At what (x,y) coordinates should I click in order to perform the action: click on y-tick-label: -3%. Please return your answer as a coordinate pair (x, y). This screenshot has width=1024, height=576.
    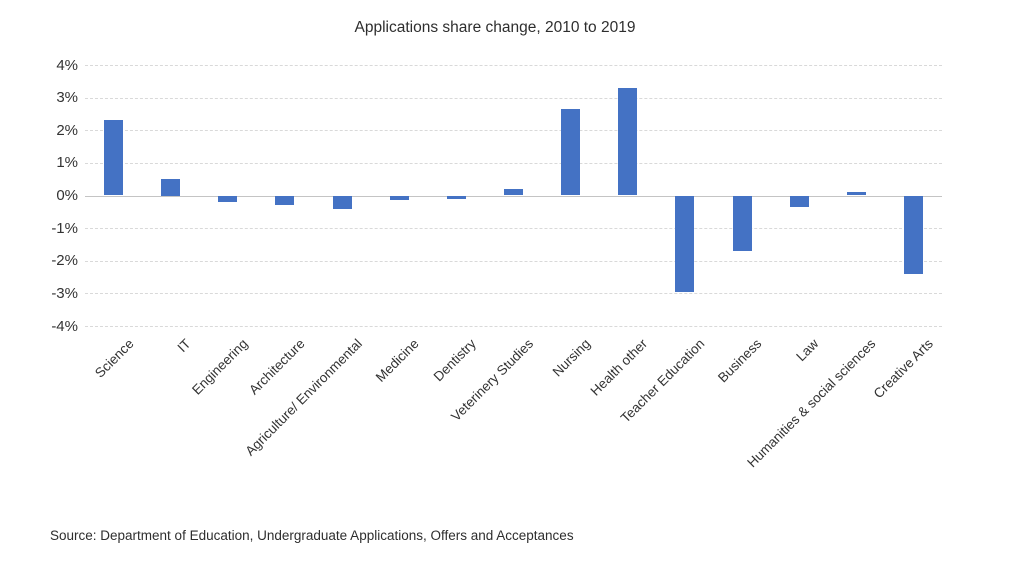
    Looking at the image, I should click on (64, 293).